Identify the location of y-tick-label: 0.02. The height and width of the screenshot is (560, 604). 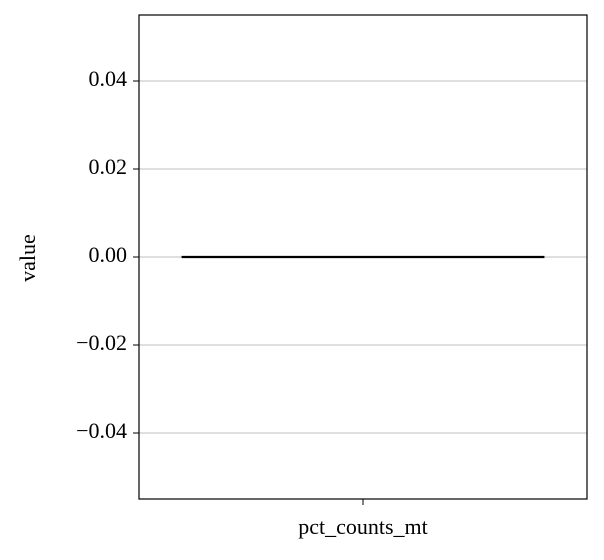
(108, 166).